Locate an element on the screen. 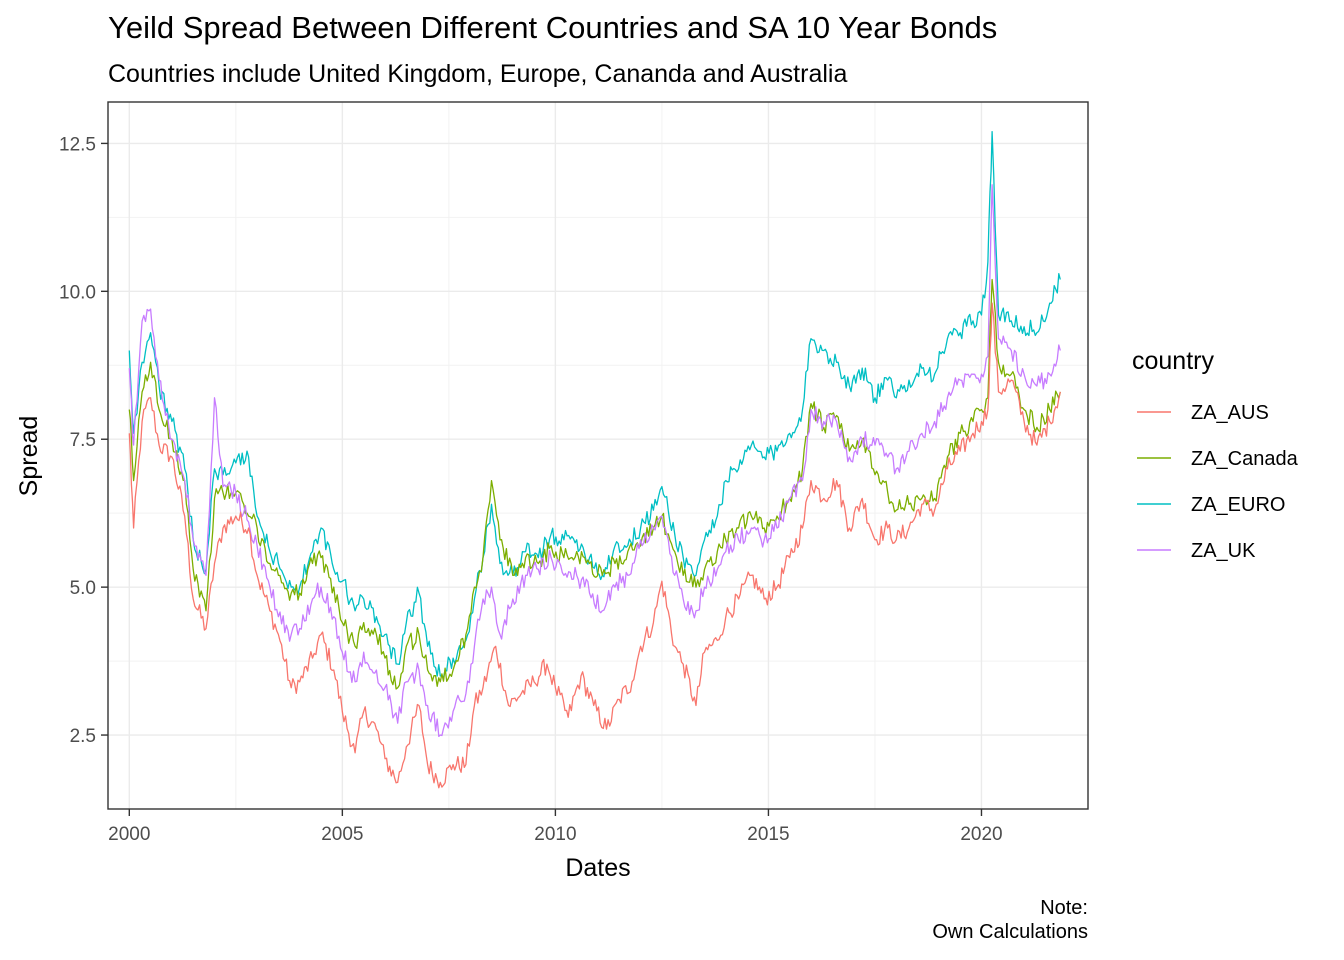  y-tick-label: 5.0 is located at coordinates (83, 588).